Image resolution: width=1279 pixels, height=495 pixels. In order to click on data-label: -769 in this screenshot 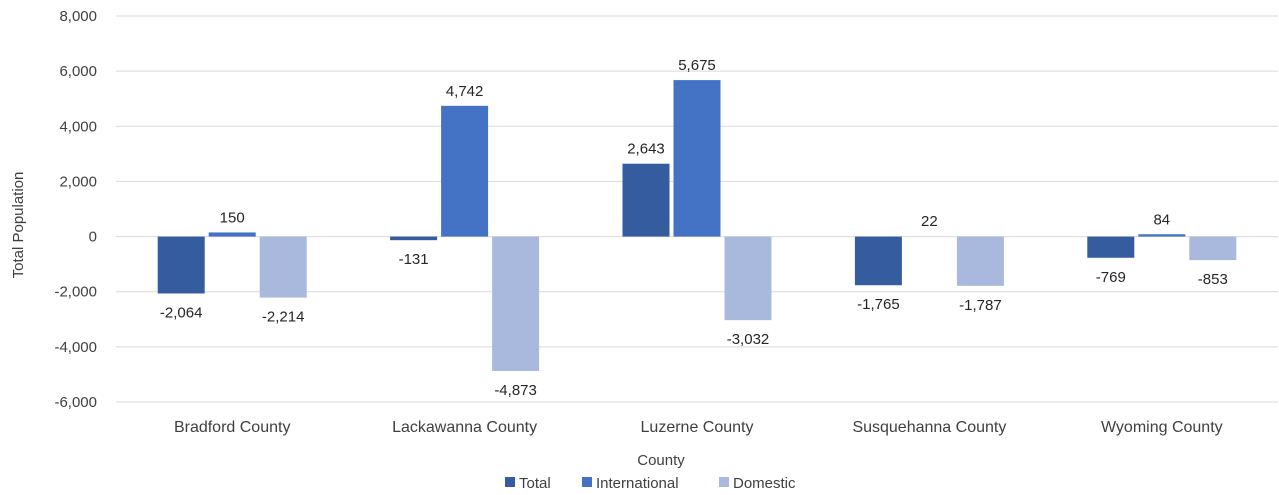, I will do `click(1111, 277)`.